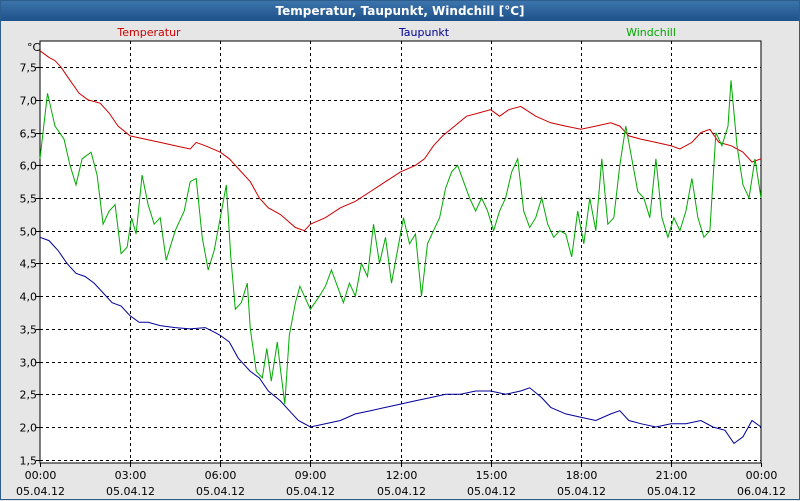 This screenshot has height=501, width=800. Describe the element at coordinates (29, 395) in the screenshot. I see `y-tick-label: 2,5` at that location.